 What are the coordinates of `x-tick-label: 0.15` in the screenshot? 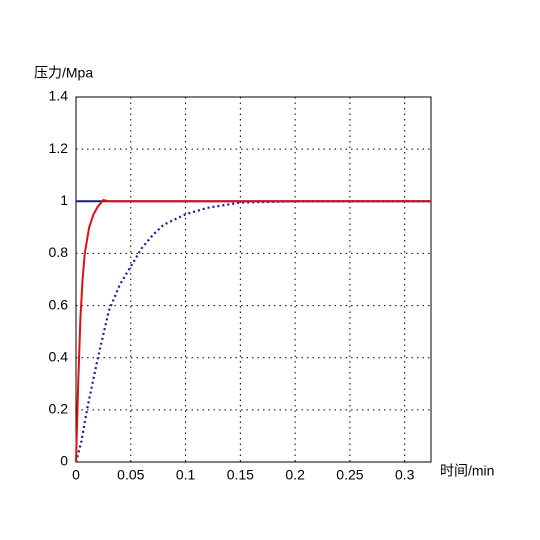 It's located at (240, 475).